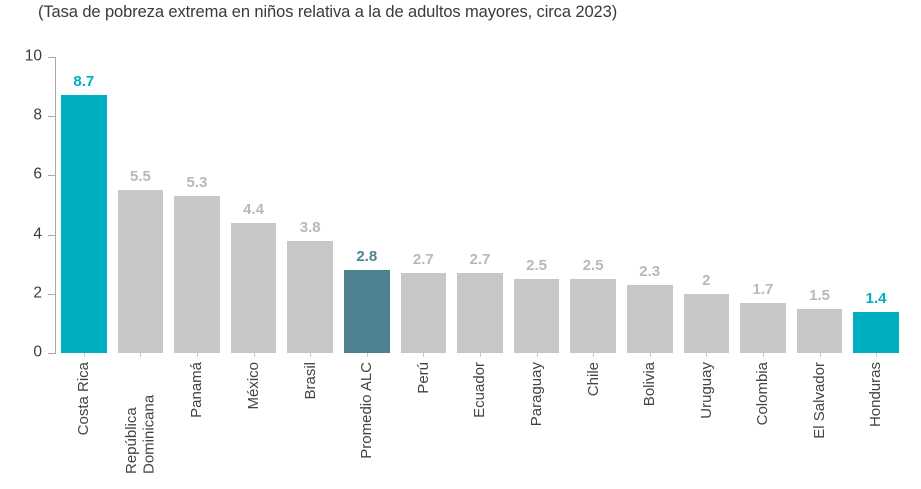 This screenshot has width=921, height=489. I want to click on bar-group: 2.5 Chile, so click(593, 226).